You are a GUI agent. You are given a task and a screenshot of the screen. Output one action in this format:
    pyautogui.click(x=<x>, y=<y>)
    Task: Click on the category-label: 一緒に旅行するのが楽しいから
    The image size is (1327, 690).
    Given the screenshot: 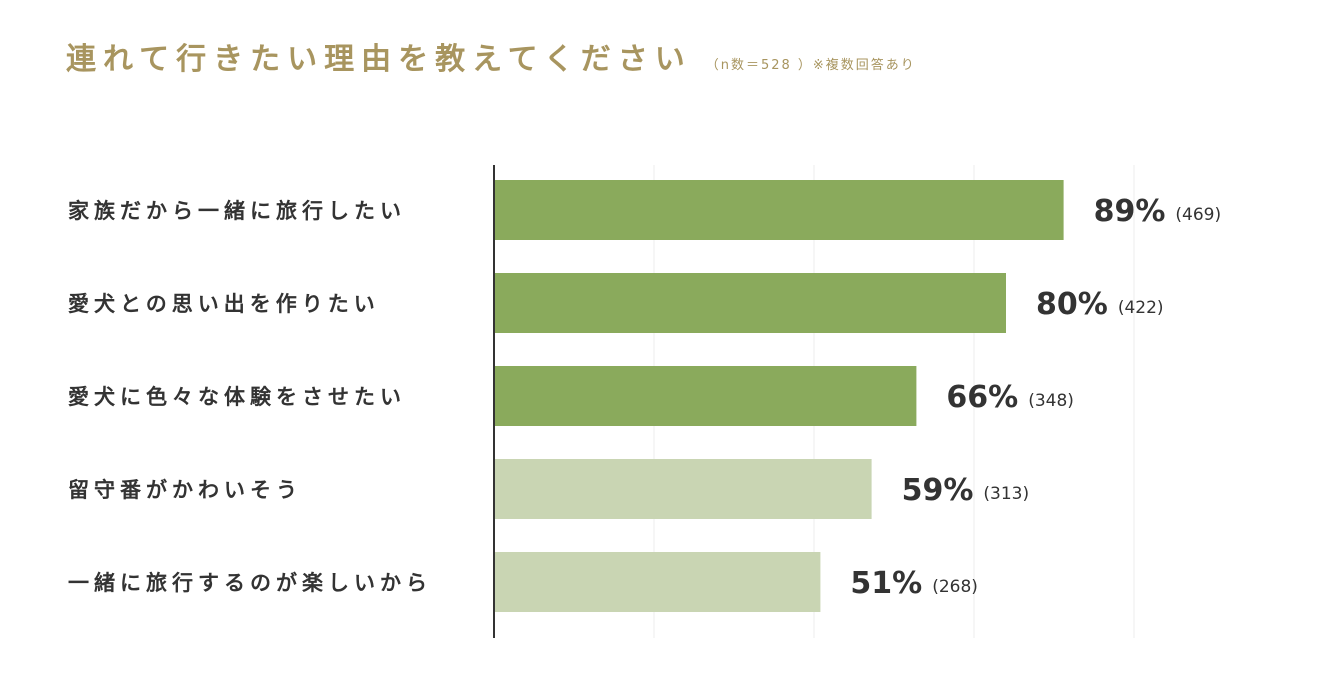 What is the action you would take?
    pyautogui.click(x=250, y=583)
    